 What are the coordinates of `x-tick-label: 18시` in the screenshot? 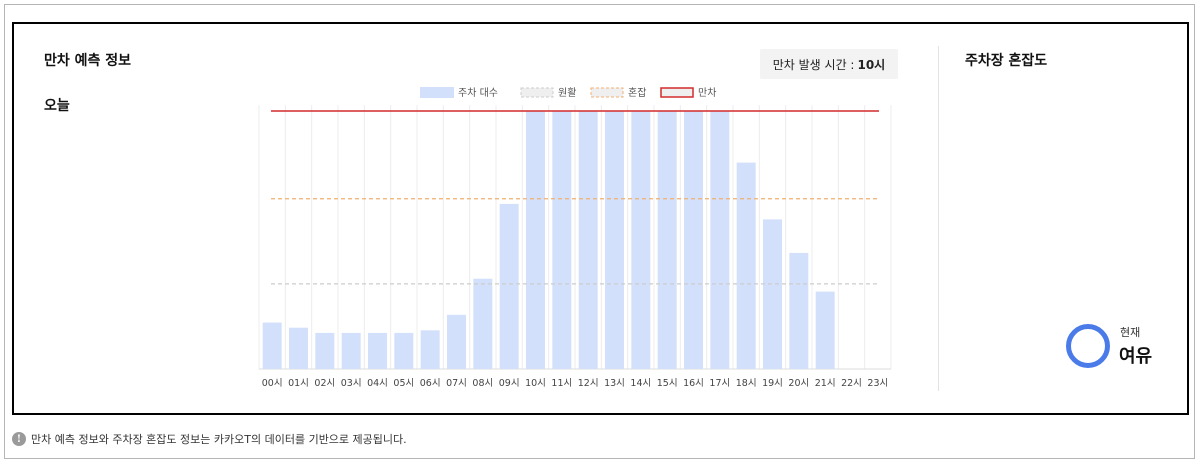 It's located at (746, 383).